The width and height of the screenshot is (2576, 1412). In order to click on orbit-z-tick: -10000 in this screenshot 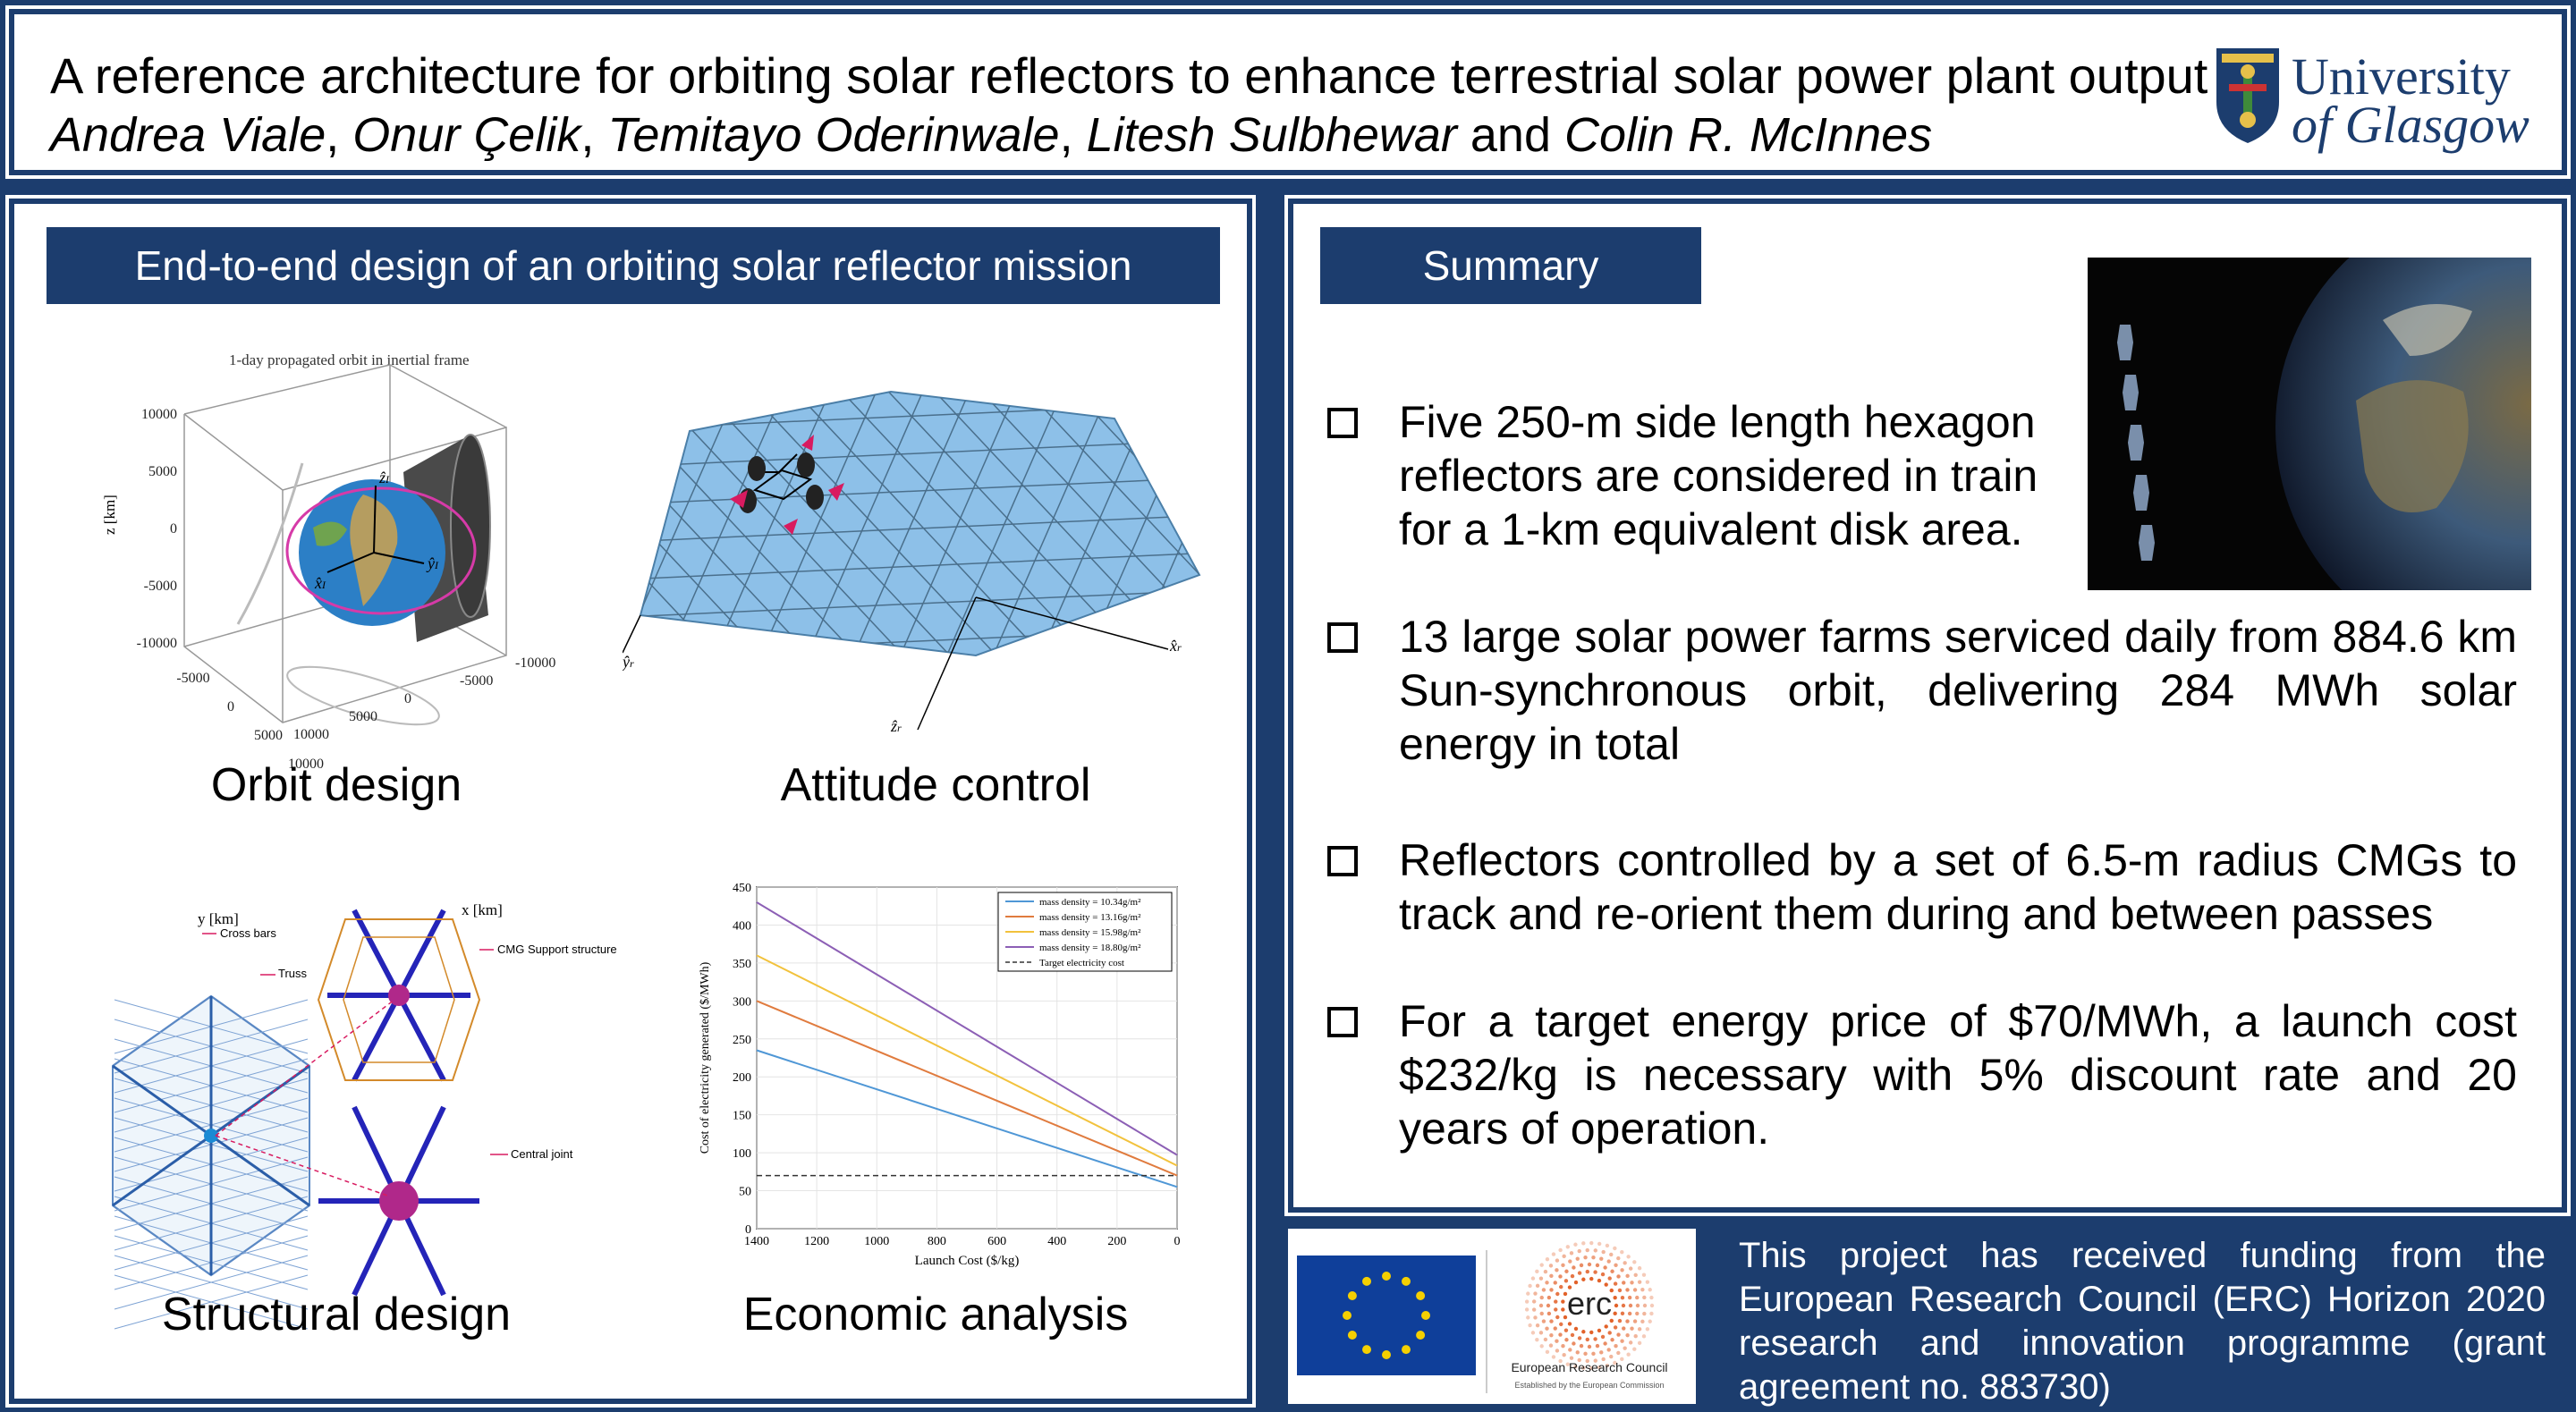, I will do `click(157, 643)`.